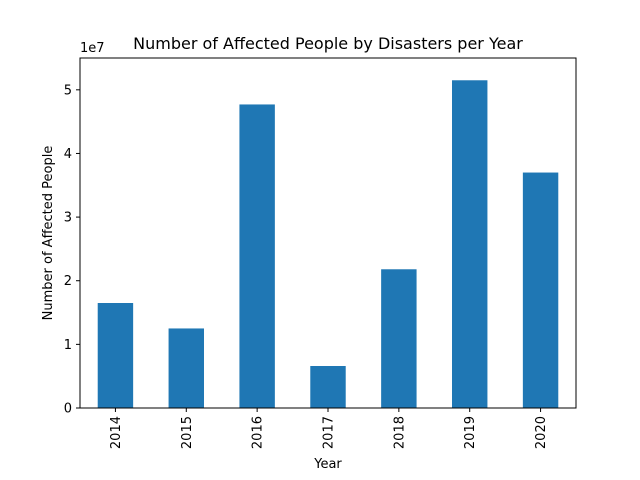 This screenshot has height=480, width=640. Describe the element at coordinates (257, 256) in the screenshot. I see `bar-2016` at that location.